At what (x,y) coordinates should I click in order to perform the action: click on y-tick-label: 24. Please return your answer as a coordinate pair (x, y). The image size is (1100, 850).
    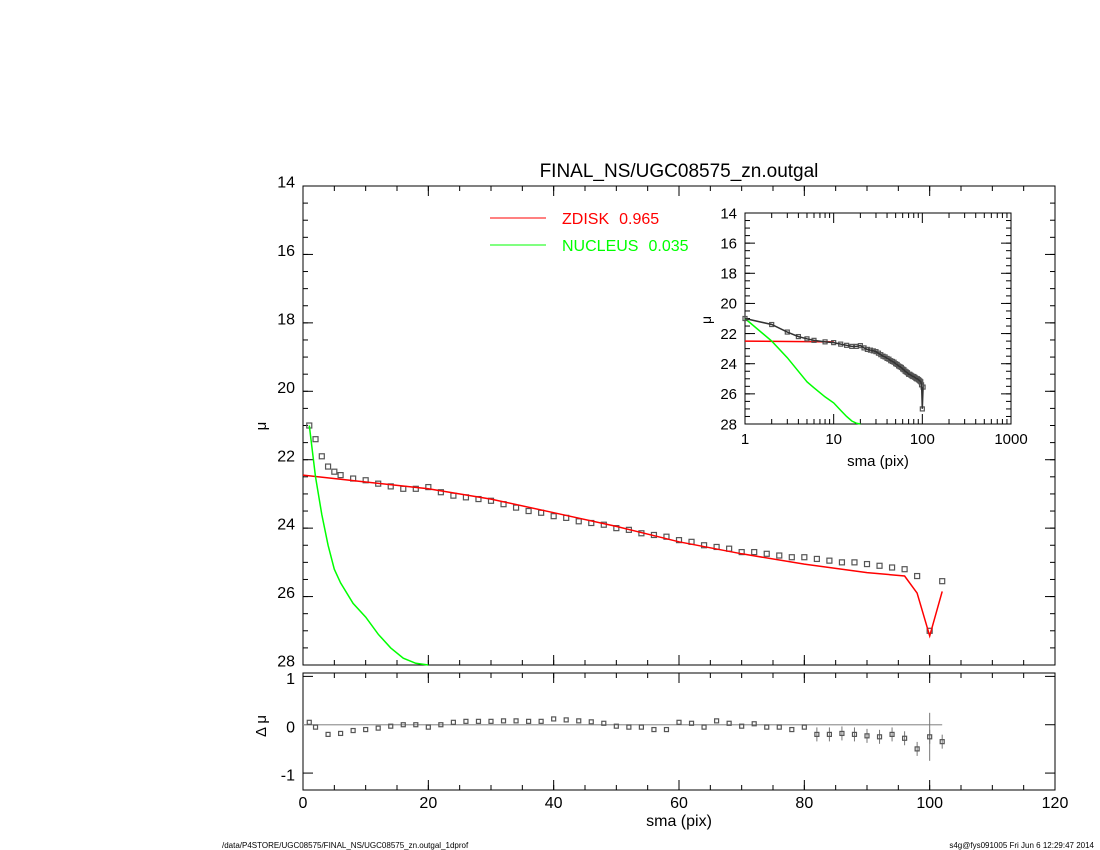
    Looking at the image, I should click on (728, 364).